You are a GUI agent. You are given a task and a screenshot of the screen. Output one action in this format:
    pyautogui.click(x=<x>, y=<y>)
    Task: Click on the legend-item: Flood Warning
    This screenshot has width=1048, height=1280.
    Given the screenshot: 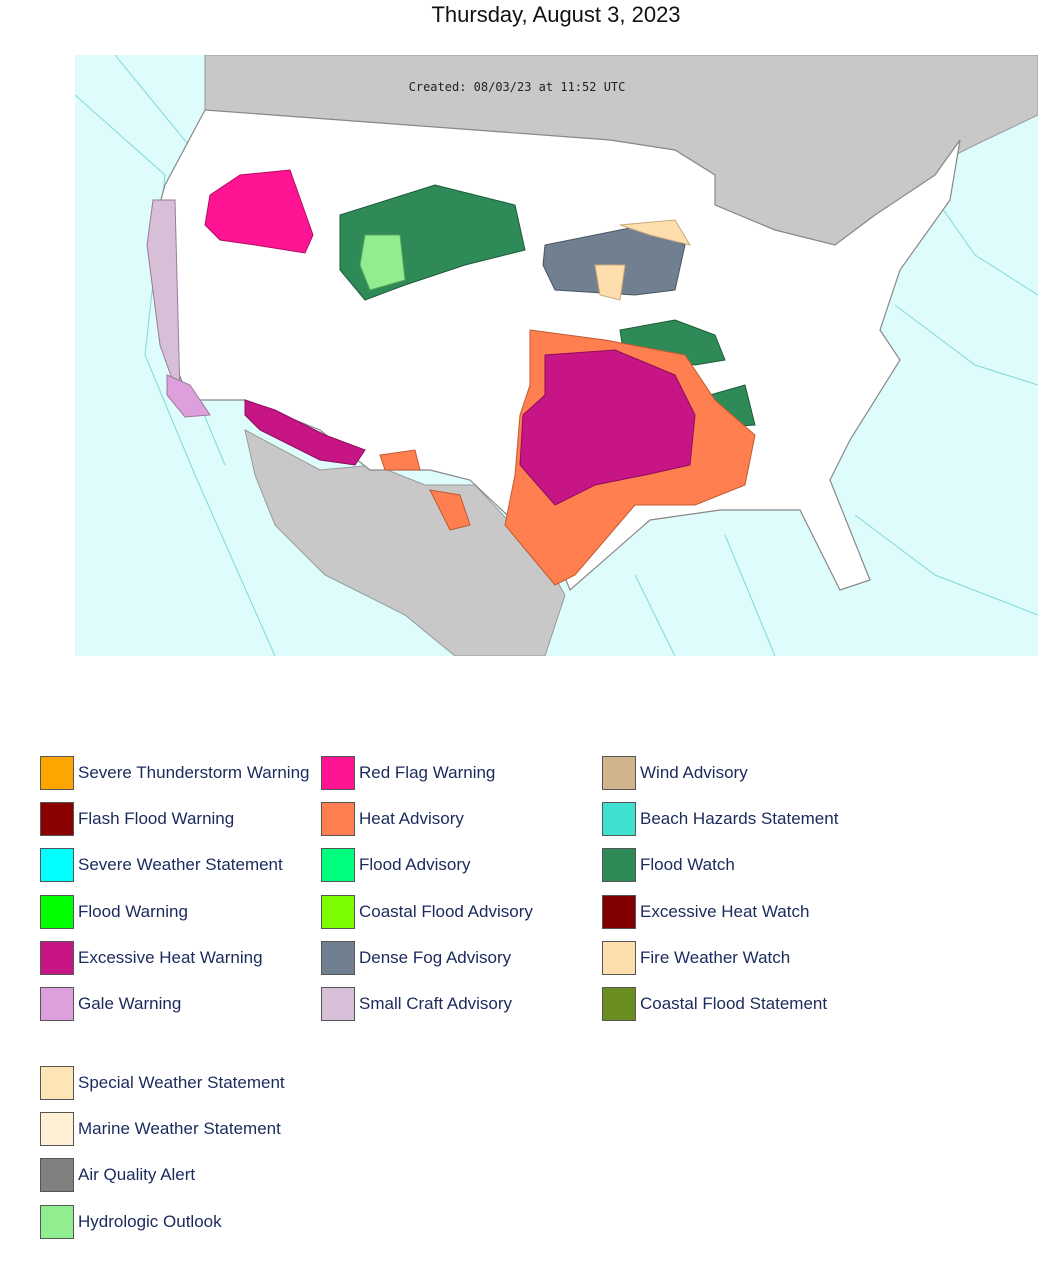 What is the action you would take?
    pyautogui.click(x=114, y=912)
    